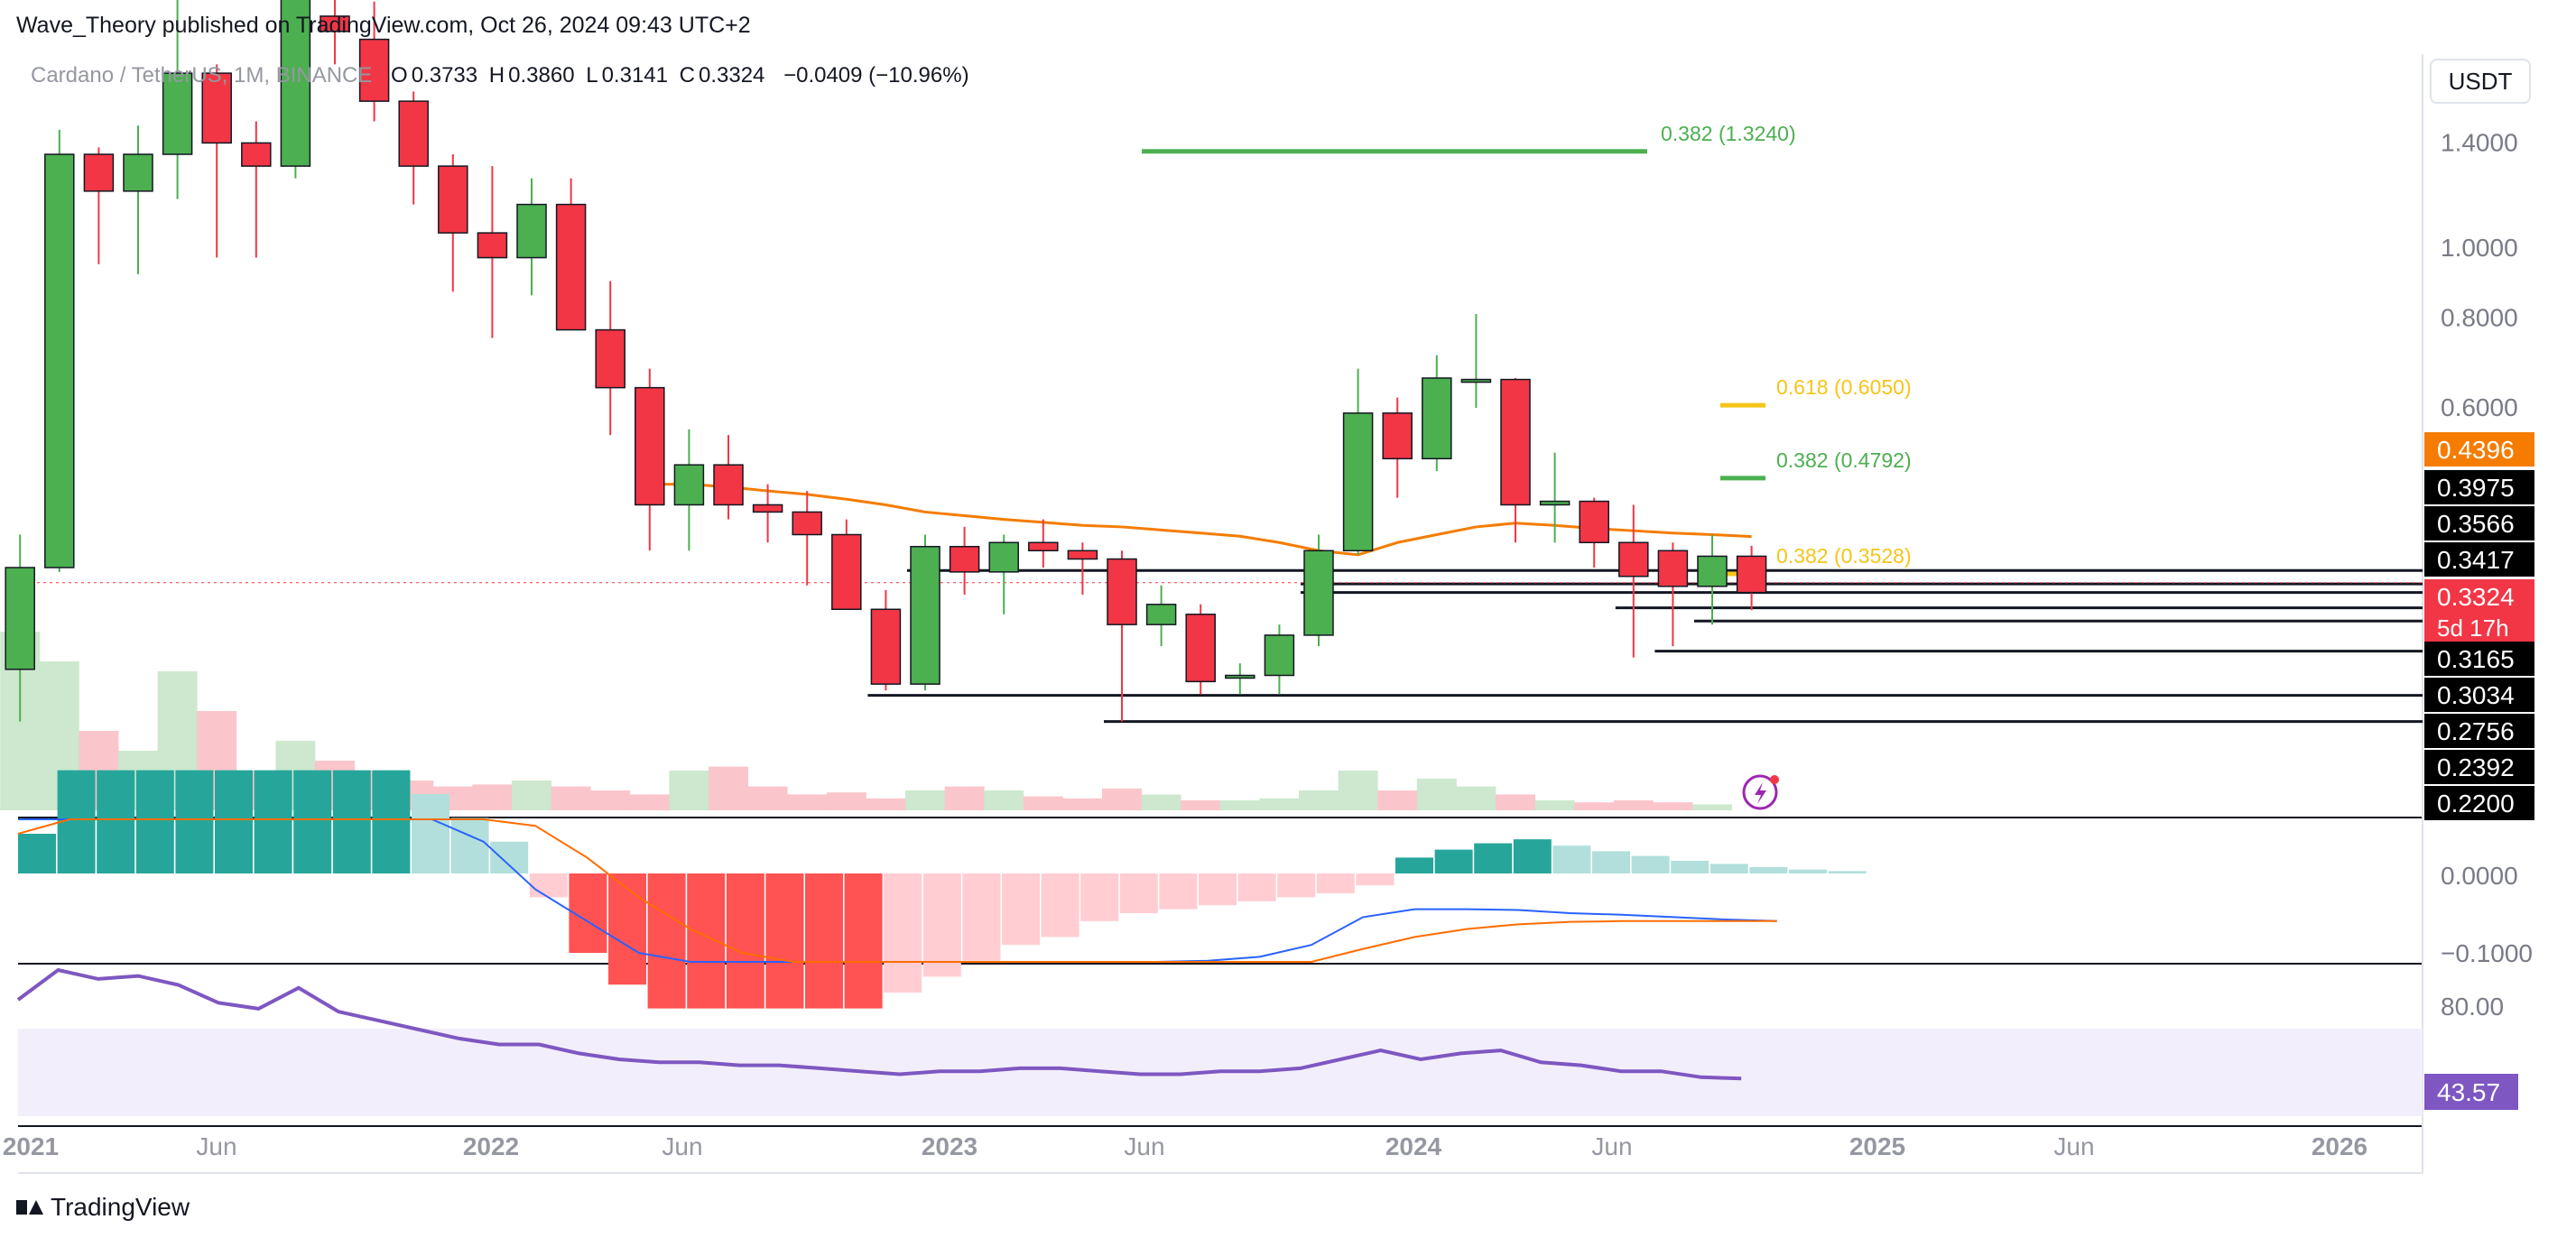 This screenshot has height=1238, width=2576. I want to click on time-axis-label: 2023, so click(950, 1146).